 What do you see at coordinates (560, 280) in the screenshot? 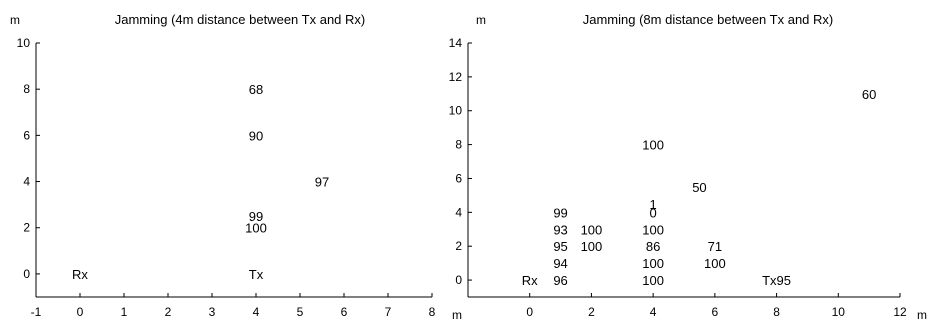
I see `chart-right-point-label: 96` at bounding box center [560, 280].